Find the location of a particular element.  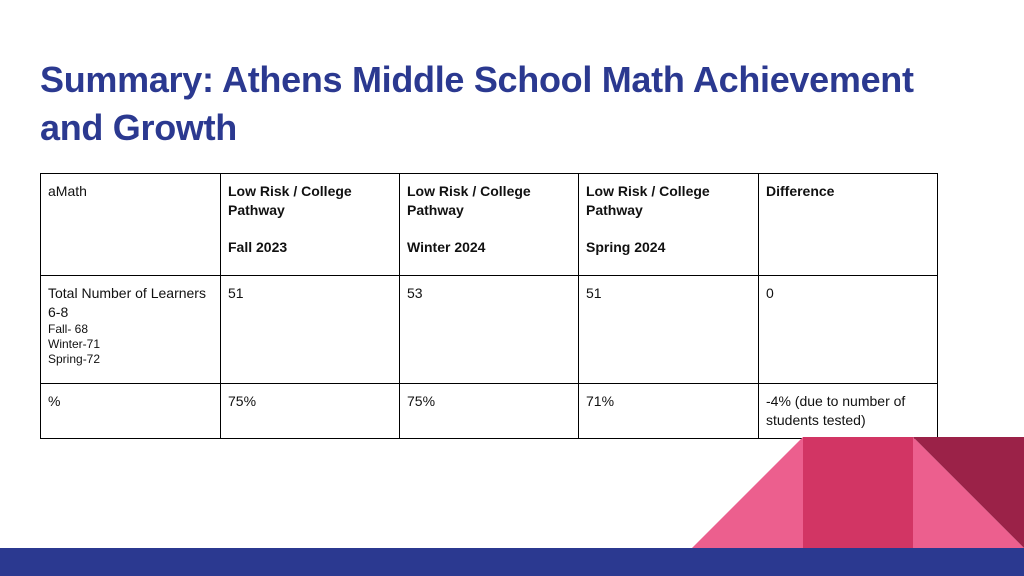

header-spring-label: Low Risk / College Pathway is located at coordinates (648, 200).